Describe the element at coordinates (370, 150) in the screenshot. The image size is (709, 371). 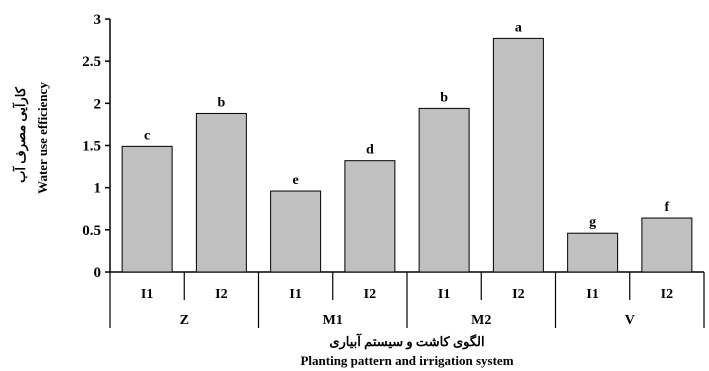
I see `significance-letter: d` at that location.